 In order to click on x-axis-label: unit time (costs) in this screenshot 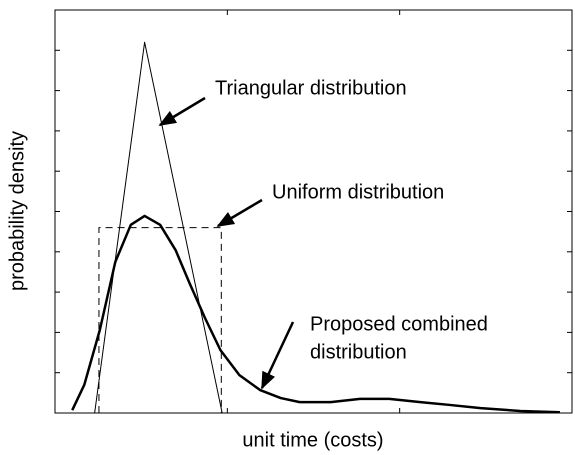, I will do `click(312, 440)`.